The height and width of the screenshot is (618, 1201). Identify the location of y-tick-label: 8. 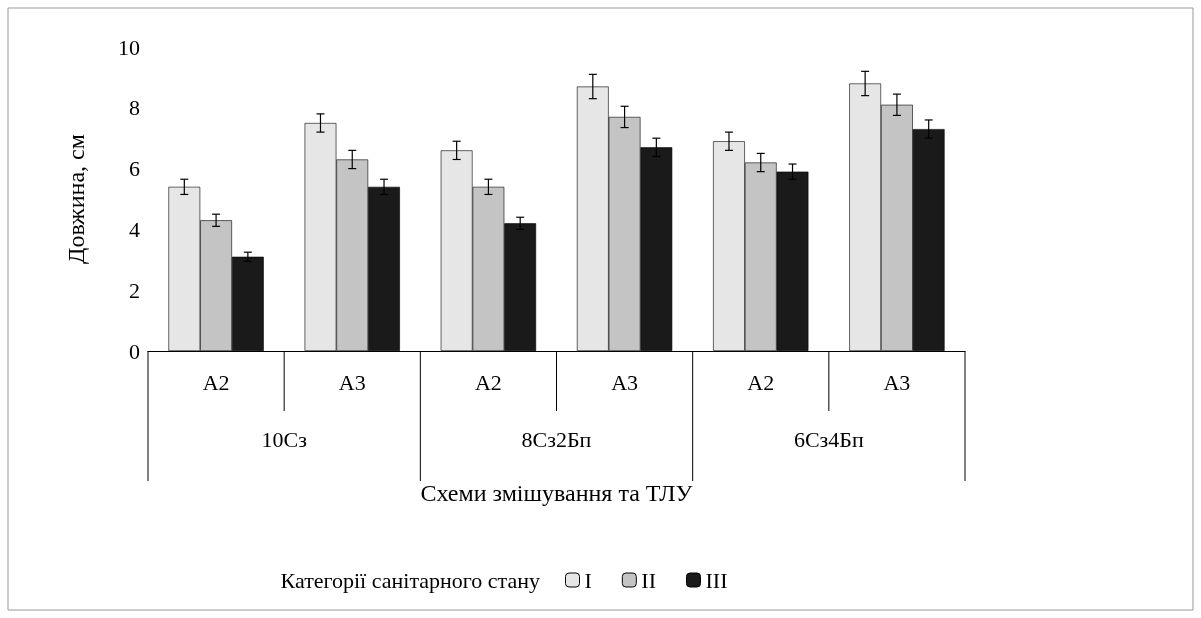
(134, 108).